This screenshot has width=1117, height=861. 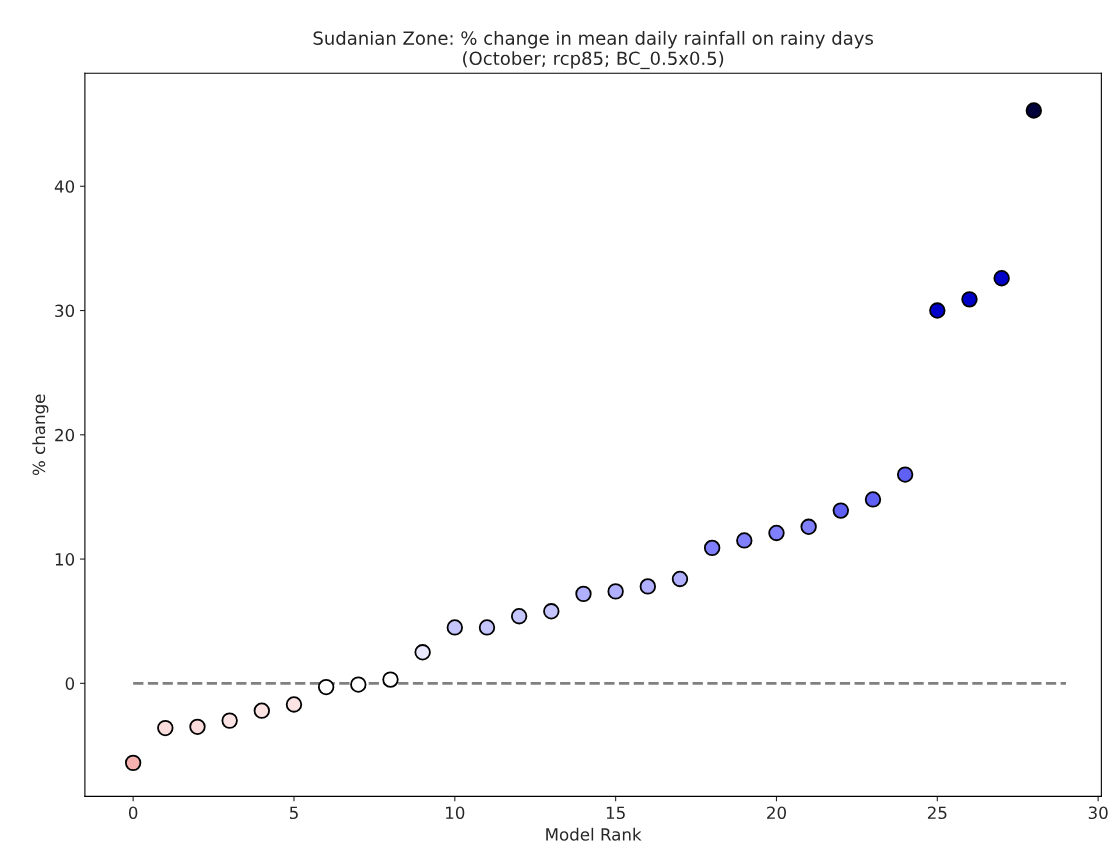 I want to click on x-tick-label: 5, so click(x=293, y=813).